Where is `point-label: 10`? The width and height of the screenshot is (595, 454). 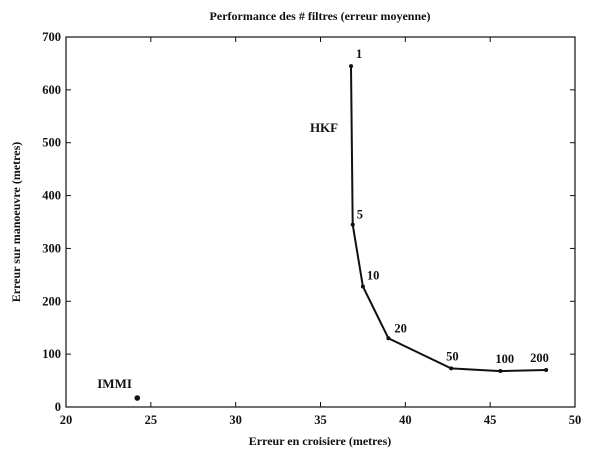 point-label: 10 is located at coordinates (373, 275).